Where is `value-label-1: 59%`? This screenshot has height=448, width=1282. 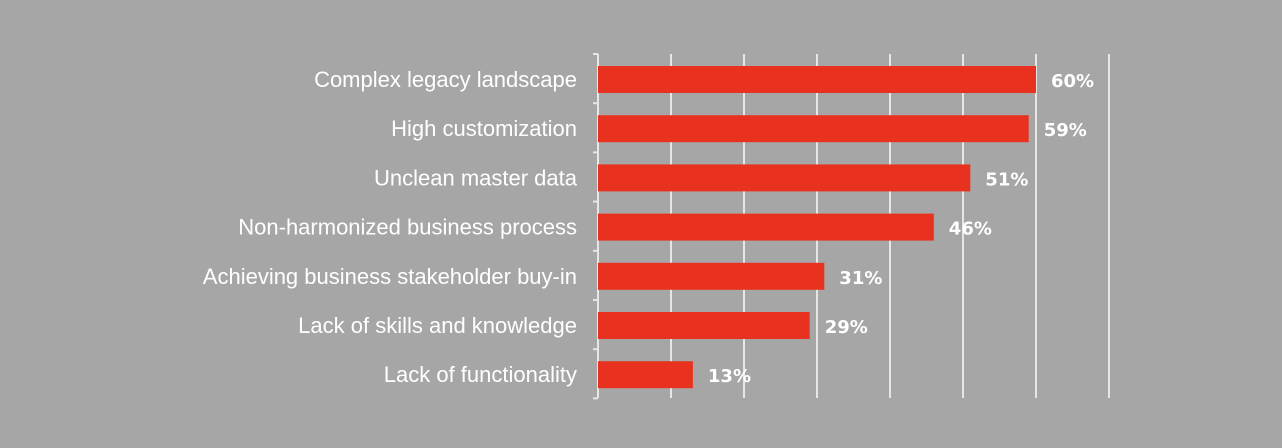
value-label-1: 59% is located at coordinates (1065, 130).